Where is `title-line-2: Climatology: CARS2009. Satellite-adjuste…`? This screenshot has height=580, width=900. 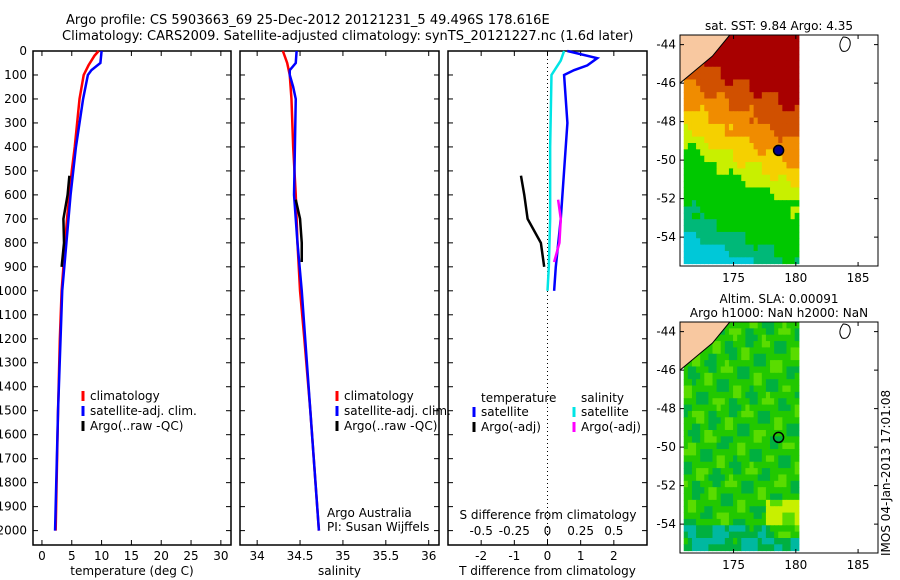
title-line-2: Climatology: CARS2009. Satellite-adjuste… is located at coordinates (348, 36).